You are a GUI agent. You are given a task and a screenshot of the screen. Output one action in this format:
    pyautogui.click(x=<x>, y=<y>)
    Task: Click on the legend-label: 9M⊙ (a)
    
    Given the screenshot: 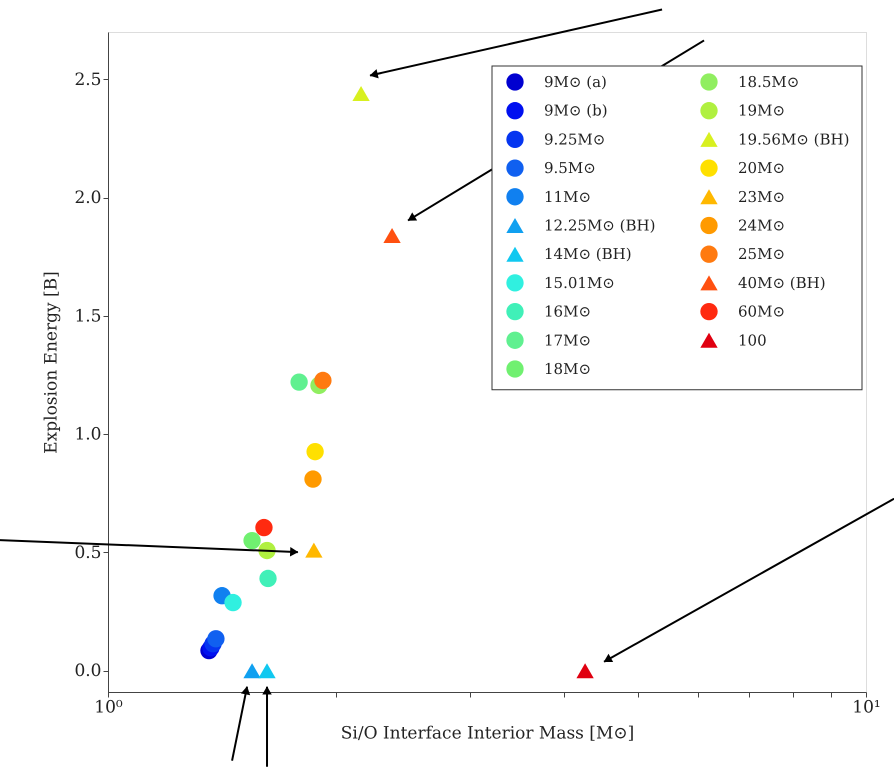 What is the action you would take?
    pyautogui.click(x=575, y=82)
    